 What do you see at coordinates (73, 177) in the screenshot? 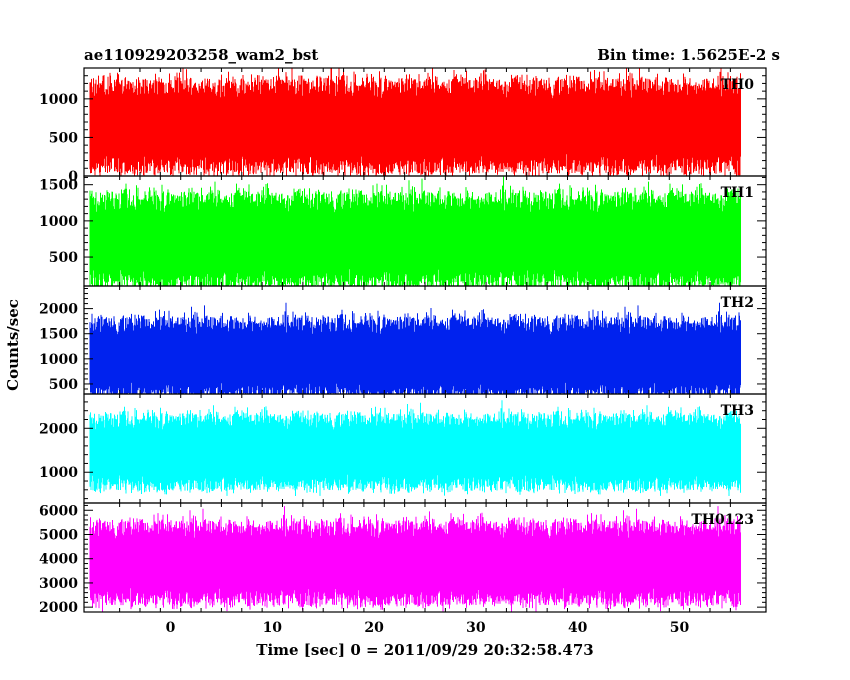
I see `y-tick-label: 0` at bounding box center [73, 177].